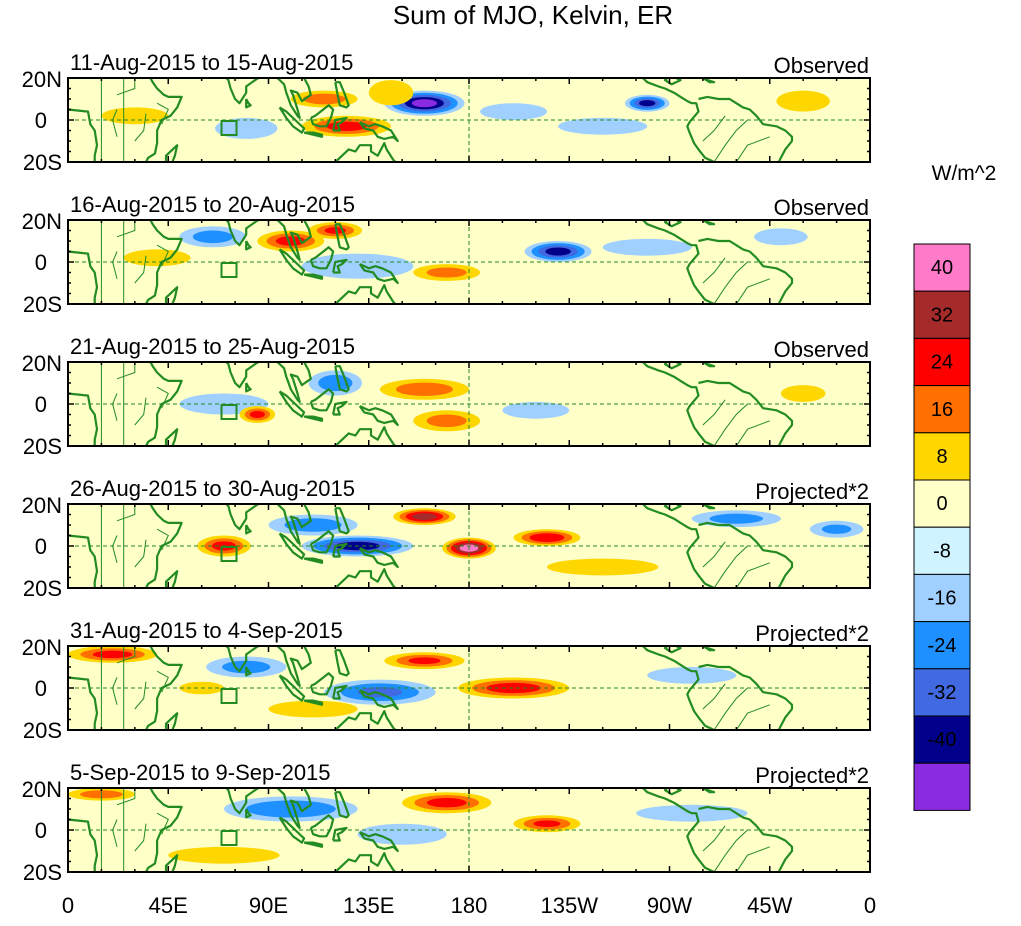 The width and height of the screenshot is (1021, 926). What do you see at coordinates (942, 599) in the screenshot?
I see `colorbar-label: -16` at bounding box center [942, 599].